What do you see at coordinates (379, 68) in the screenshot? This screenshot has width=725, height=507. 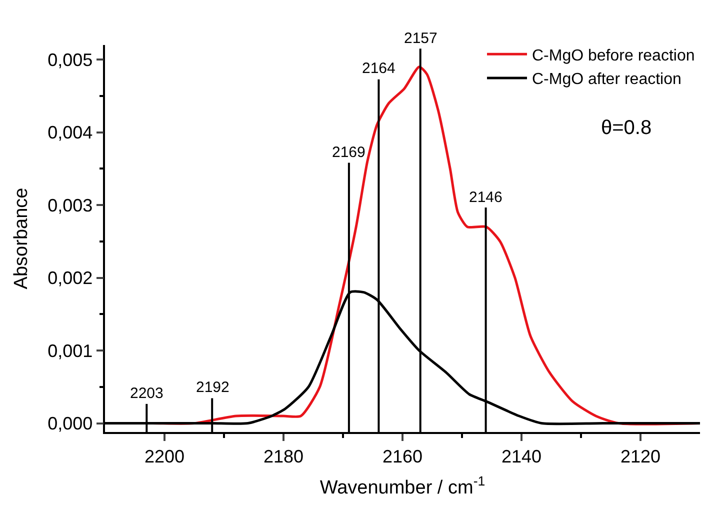 I see `ref-line-label: 2164` at bounding box center [379, 68].